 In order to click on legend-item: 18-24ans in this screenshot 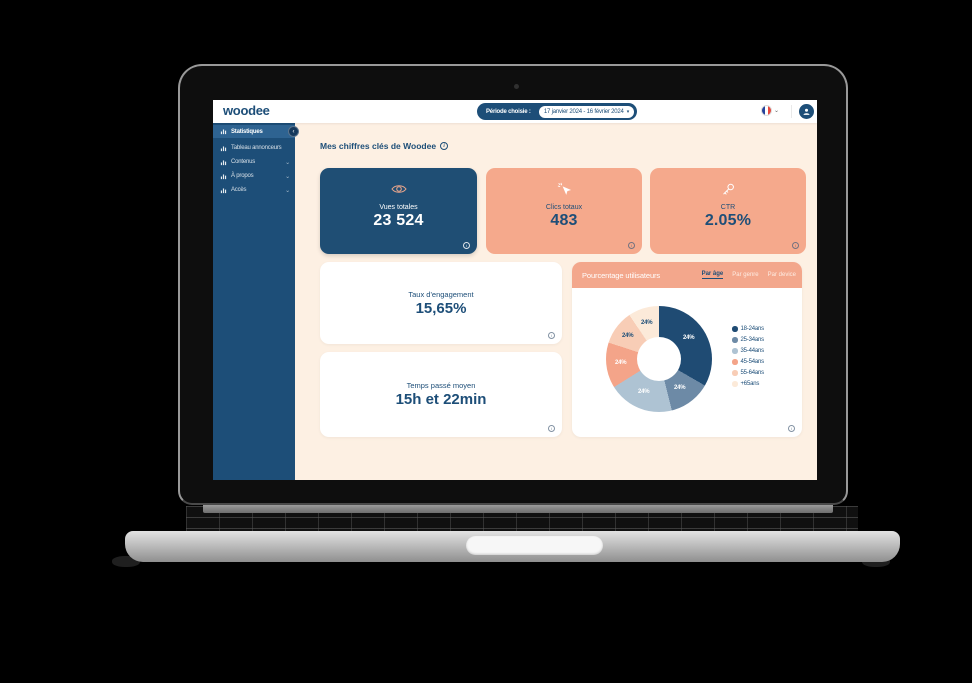, I will do `click(748, 329)`.